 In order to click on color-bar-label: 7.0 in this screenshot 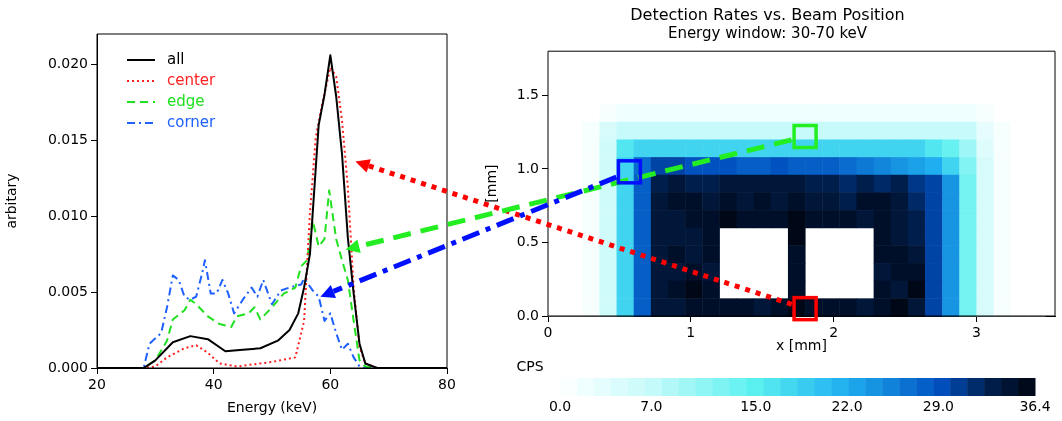, I will do `click(651, 405)`.